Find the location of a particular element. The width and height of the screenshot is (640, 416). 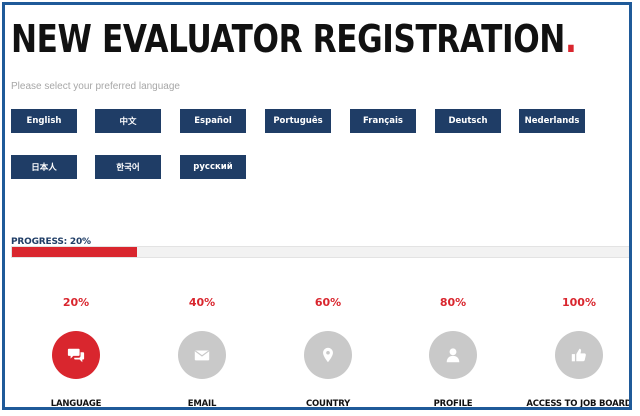

step-label: ACCESS TO JOB BOARD is located at coordinates (579, 404).